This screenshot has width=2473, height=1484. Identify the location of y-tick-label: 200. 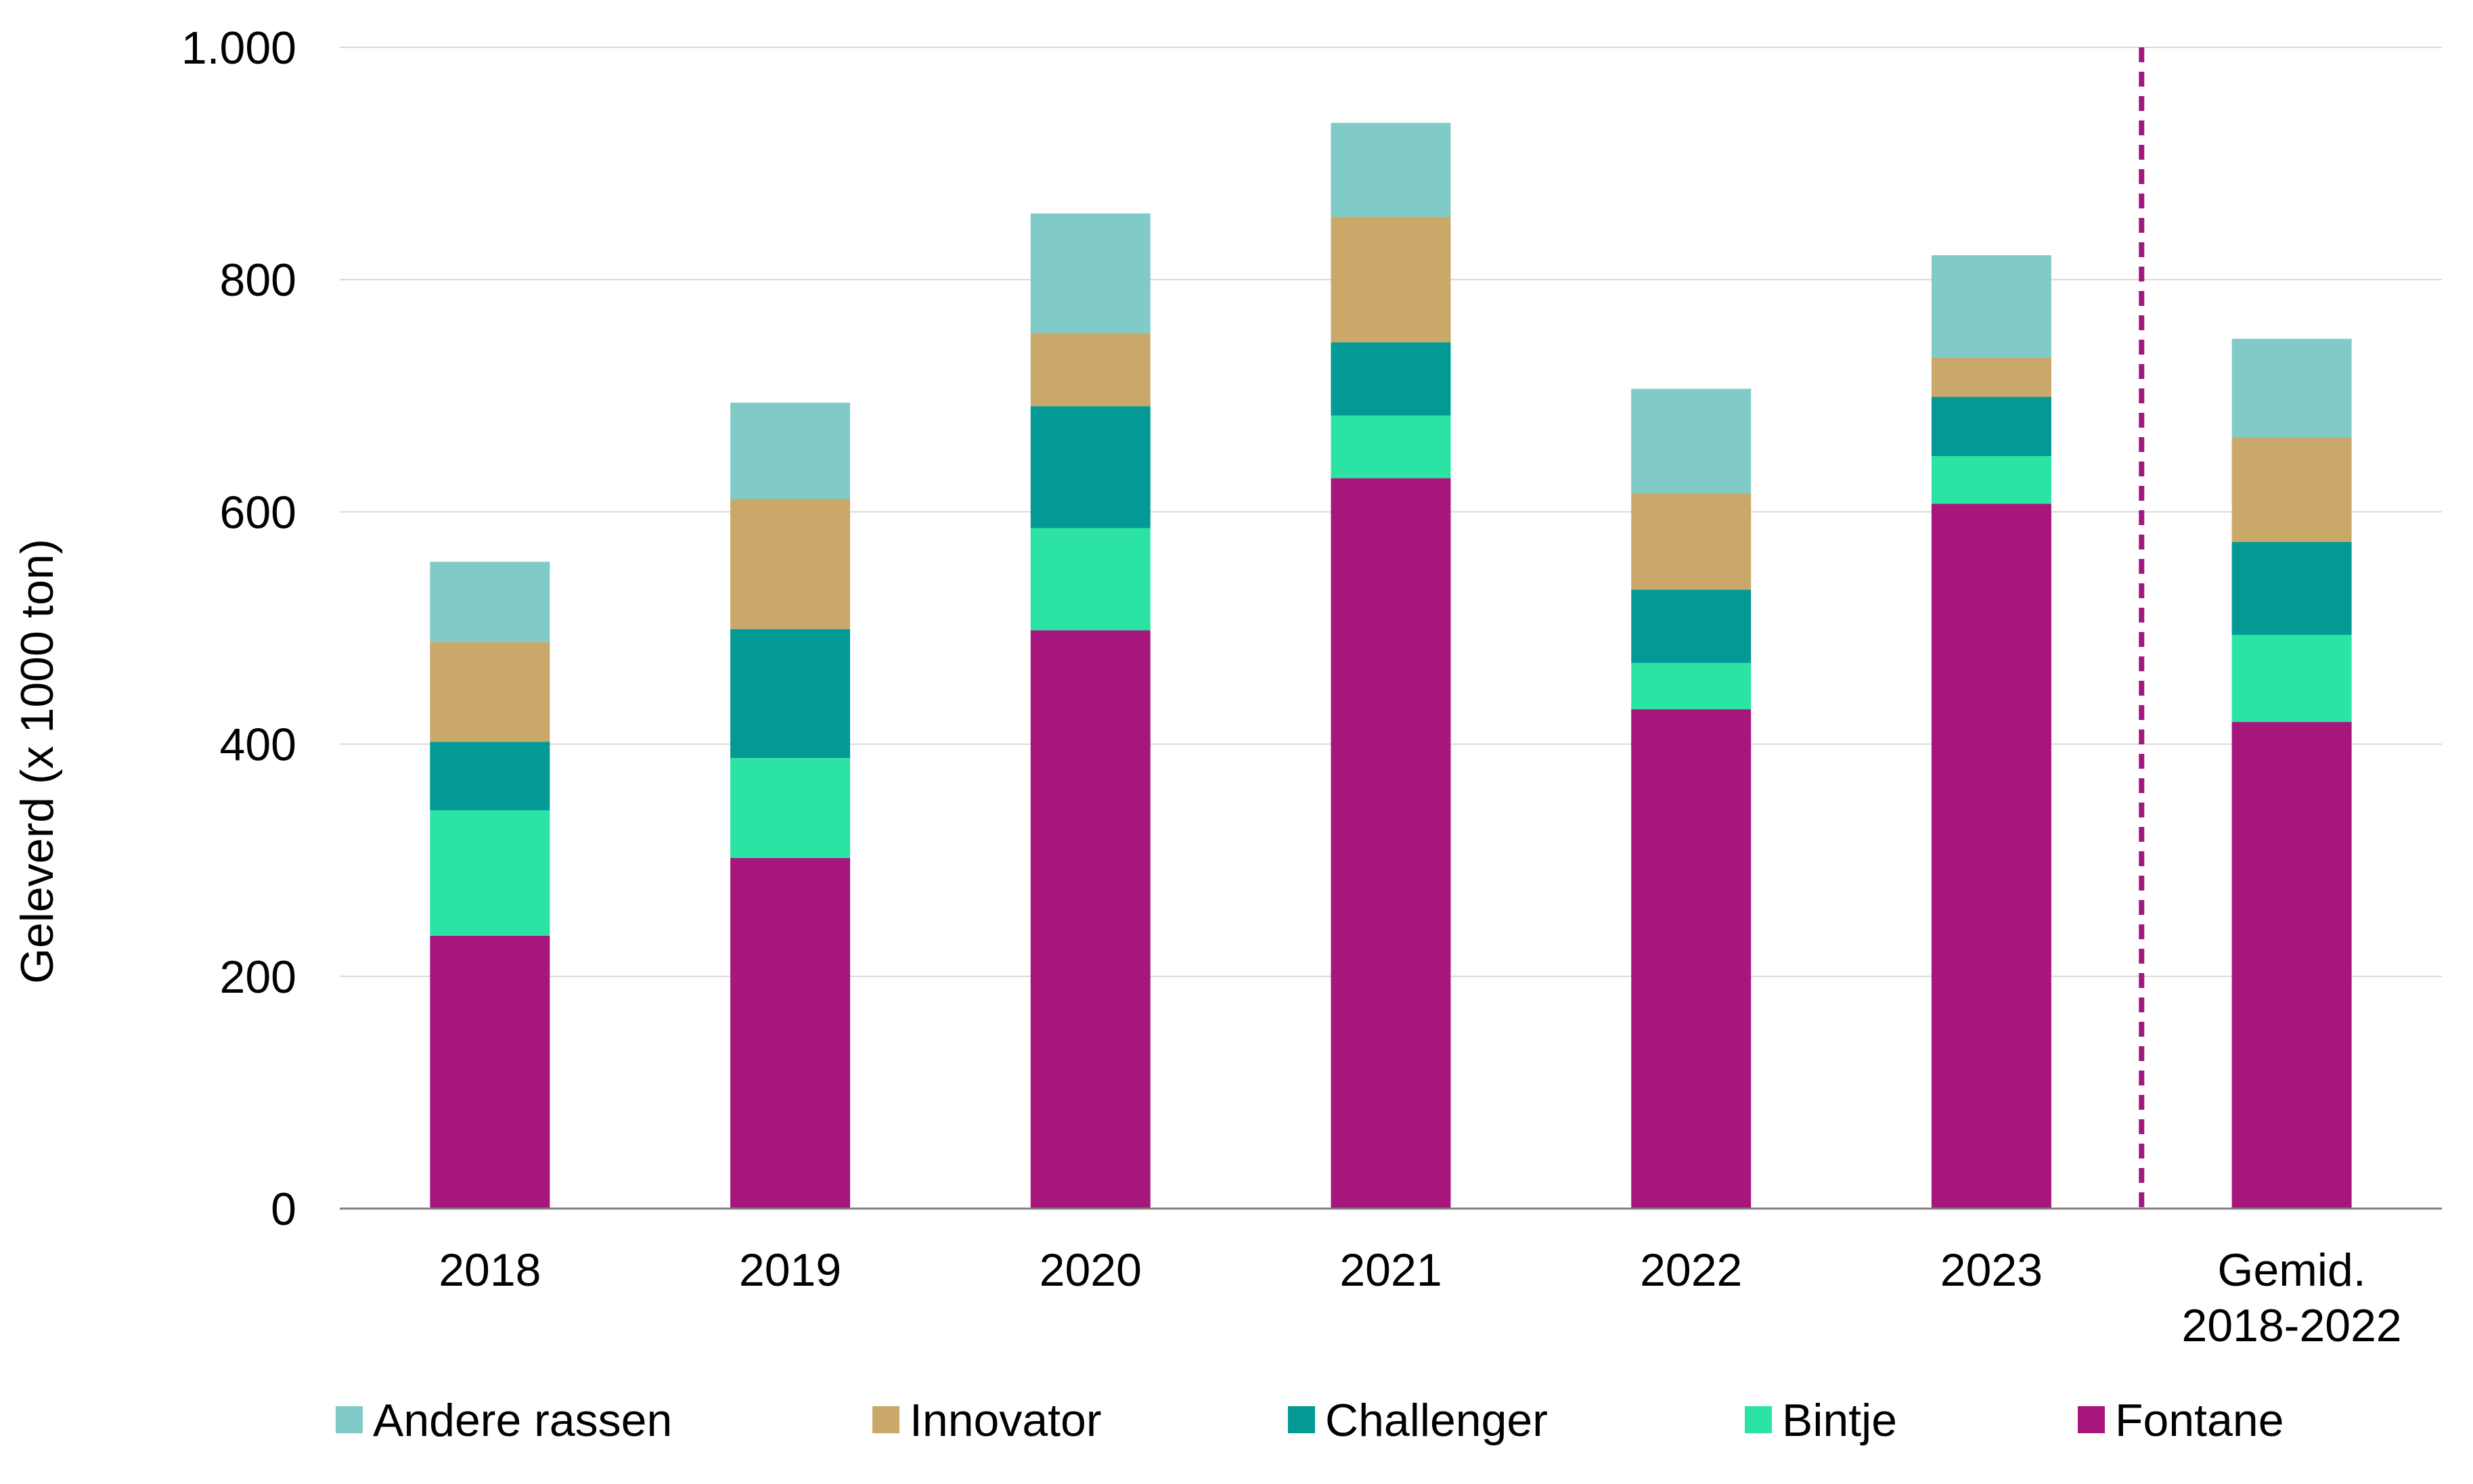
(258, 977).